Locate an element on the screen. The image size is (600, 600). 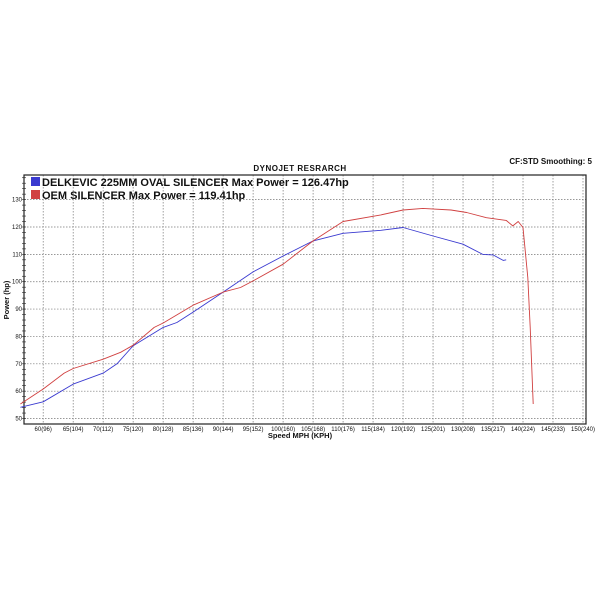
legend-swatch-blue is located at coordinates (35, 181).